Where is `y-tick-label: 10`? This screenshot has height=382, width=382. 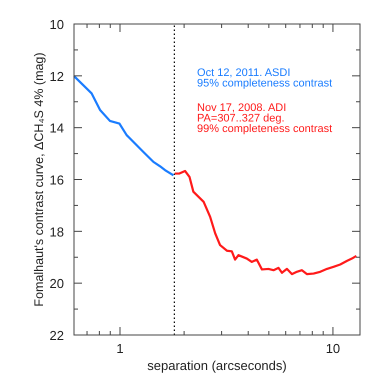
y-tick-label: 10 is located at coordinates (57, 24).